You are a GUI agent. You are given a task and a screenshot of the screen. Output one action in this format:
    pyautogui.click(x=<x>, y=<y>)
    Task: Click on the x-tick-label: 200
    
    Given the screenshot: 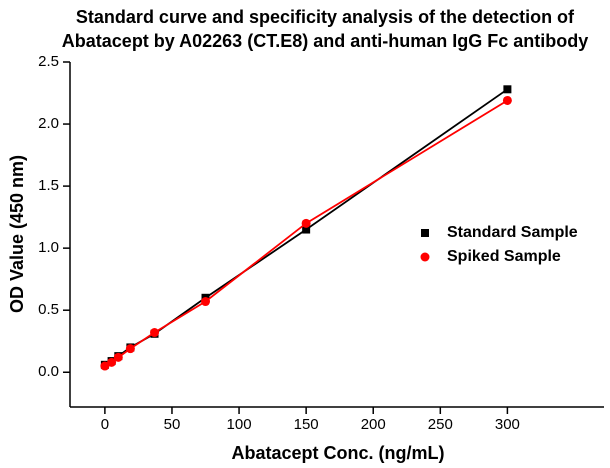 What is the action you would take?
    pyautogui.click(x=373, y=424)
    